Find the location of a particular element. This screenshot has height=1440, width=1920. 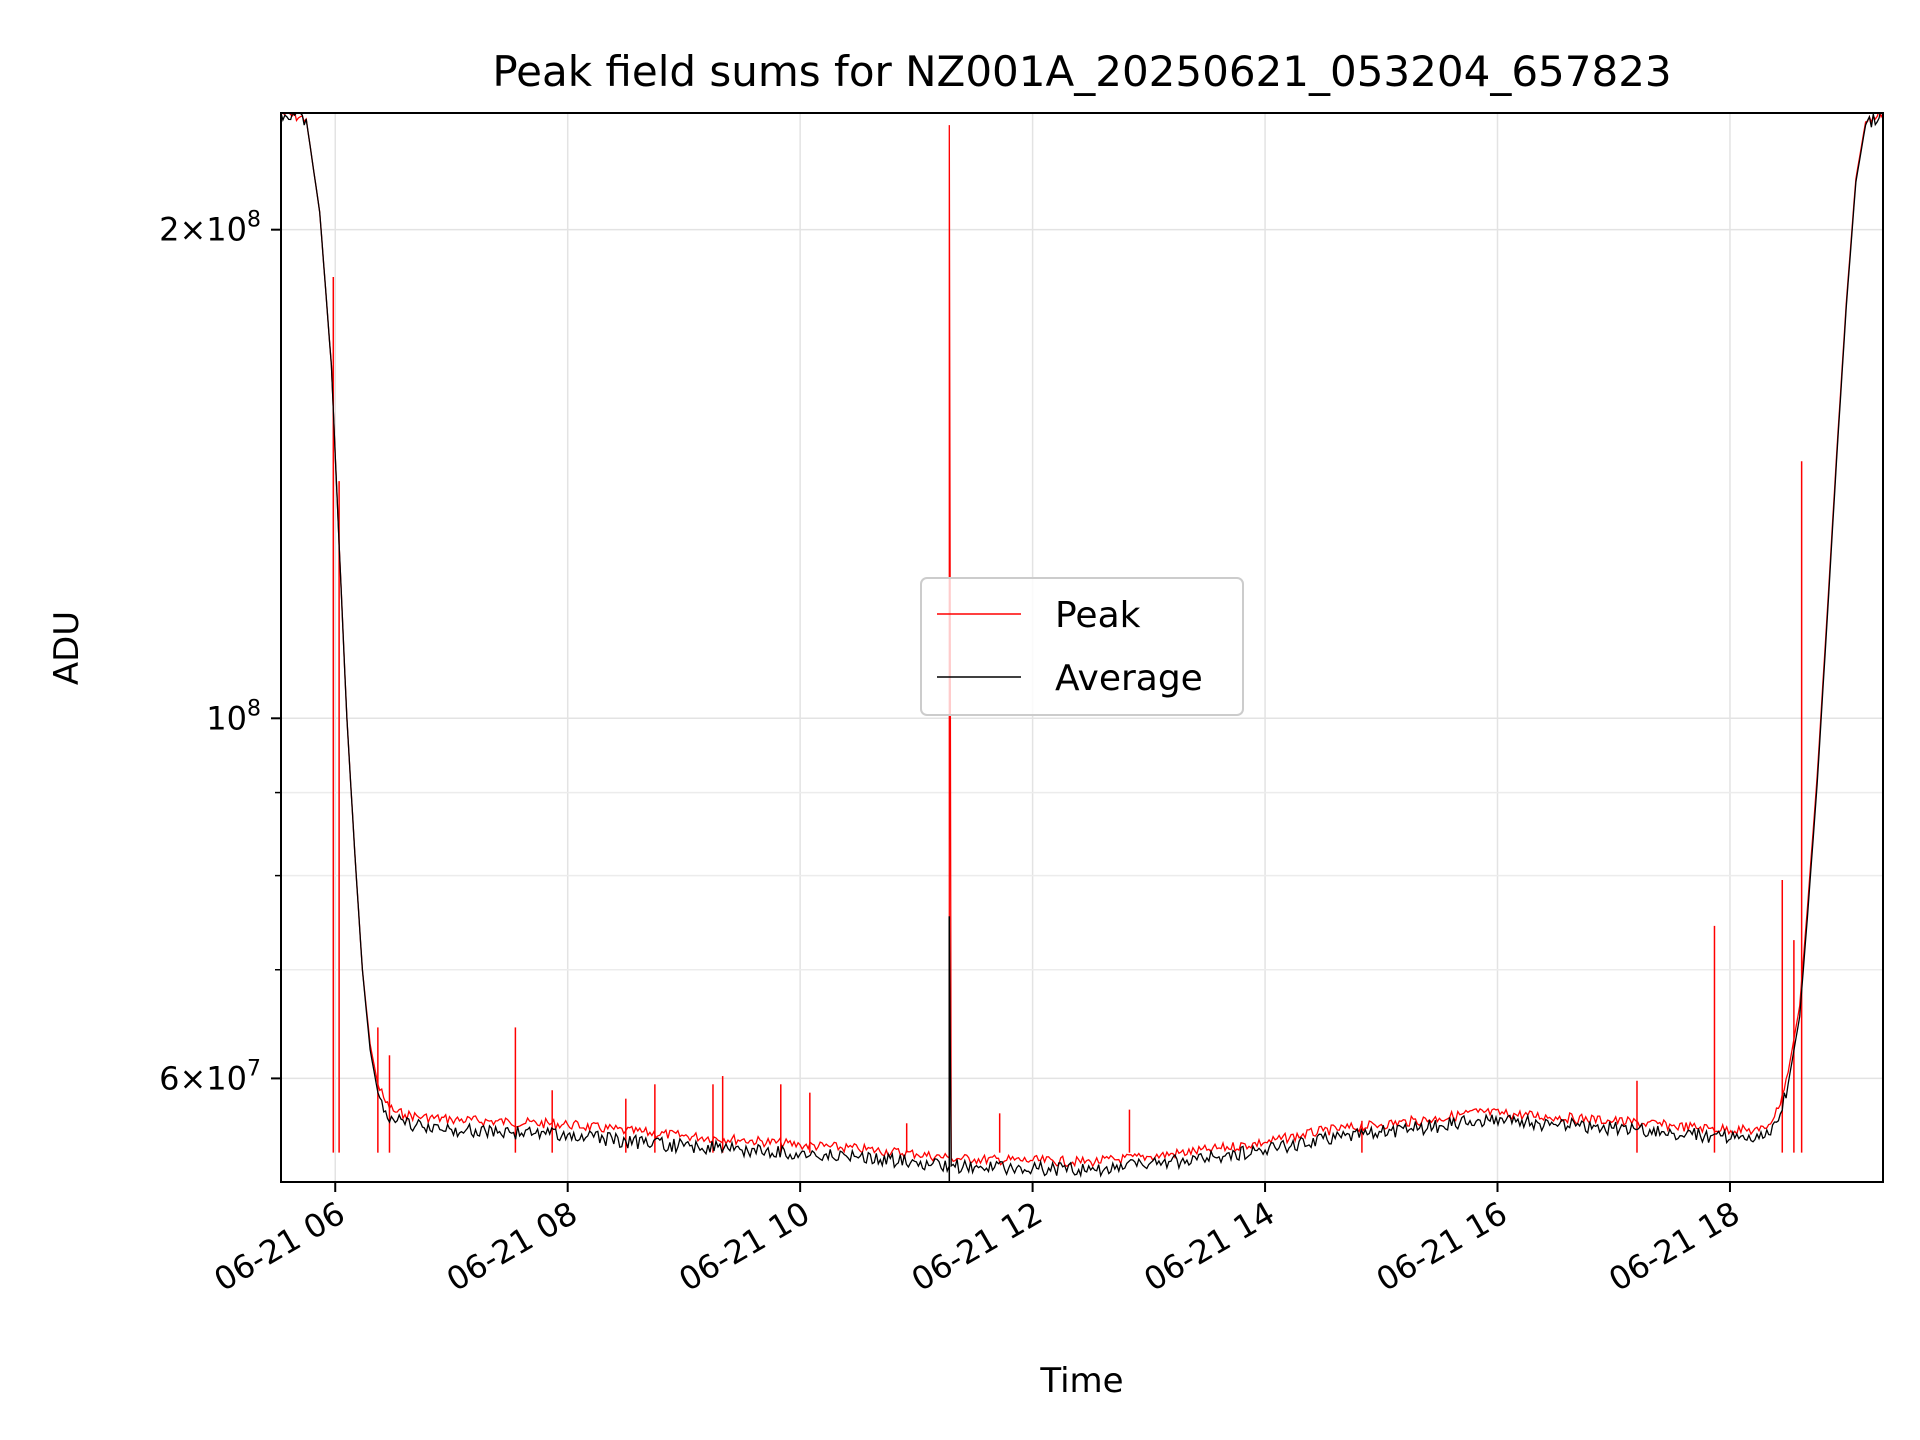

legend-box is located at coordinates (1082, 646).